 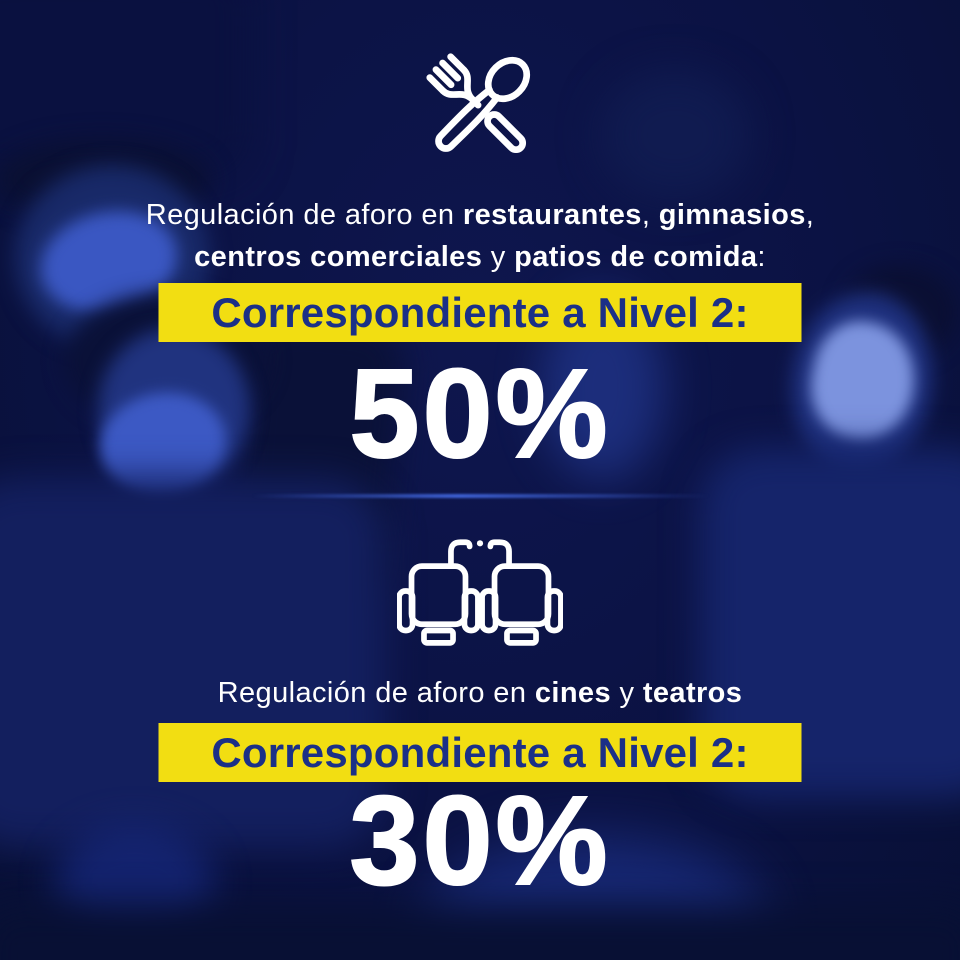 I want to click on level2-banner-2: Correspondiente a Nivel 2:, so click(x=480, y=752).